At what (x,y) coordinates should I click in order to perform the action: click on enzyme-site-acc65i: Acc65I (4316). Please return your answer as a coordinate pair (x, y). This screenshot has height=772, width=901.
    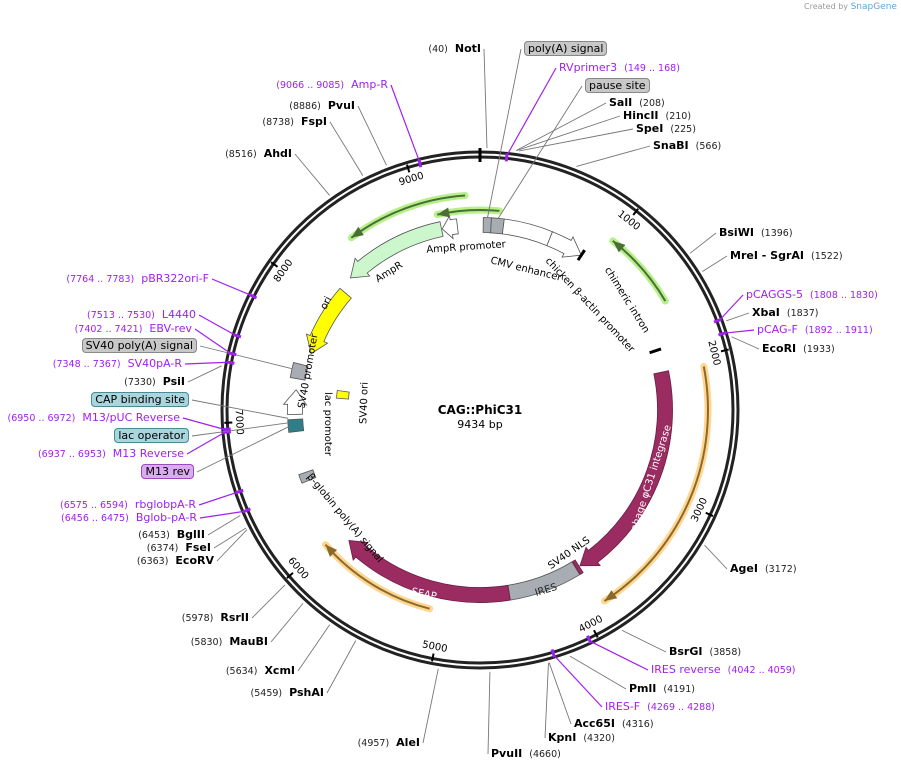
    Looking at the image, I should click on (614, 724).